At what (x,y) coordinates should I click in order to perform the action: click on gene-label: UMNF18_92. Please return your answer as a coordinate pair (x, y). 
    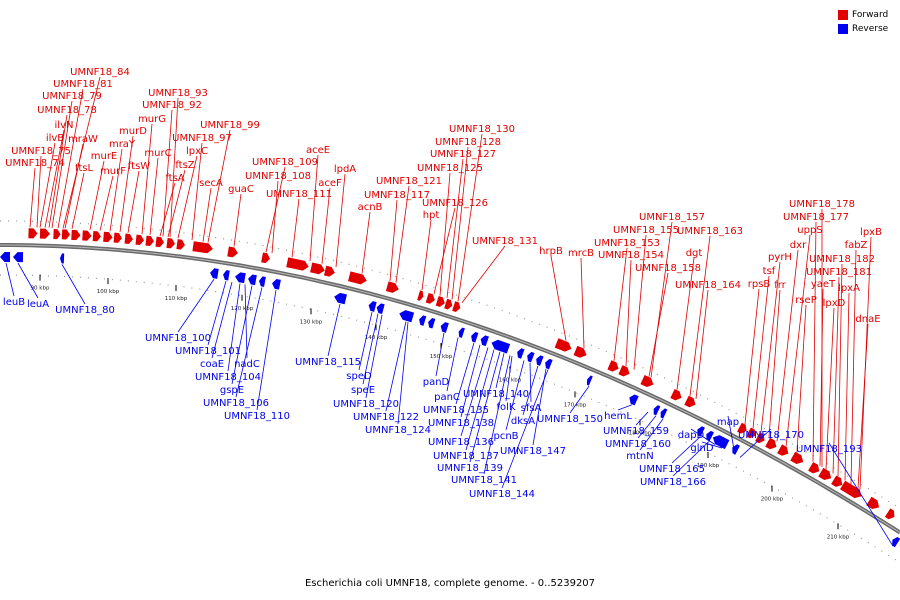
    Looking at the image, I should click on (172, 105).